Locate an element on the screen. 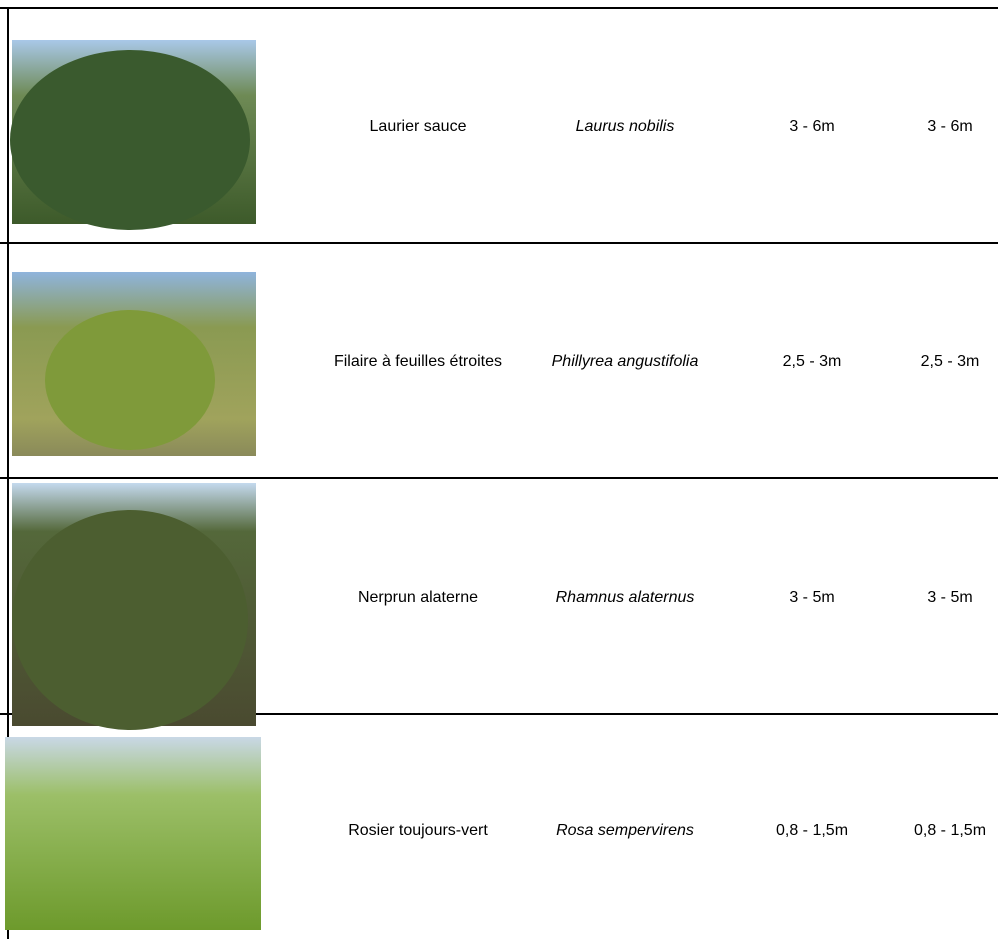  height: 0,8 - 1,5m is located at coordinates (812, 830).